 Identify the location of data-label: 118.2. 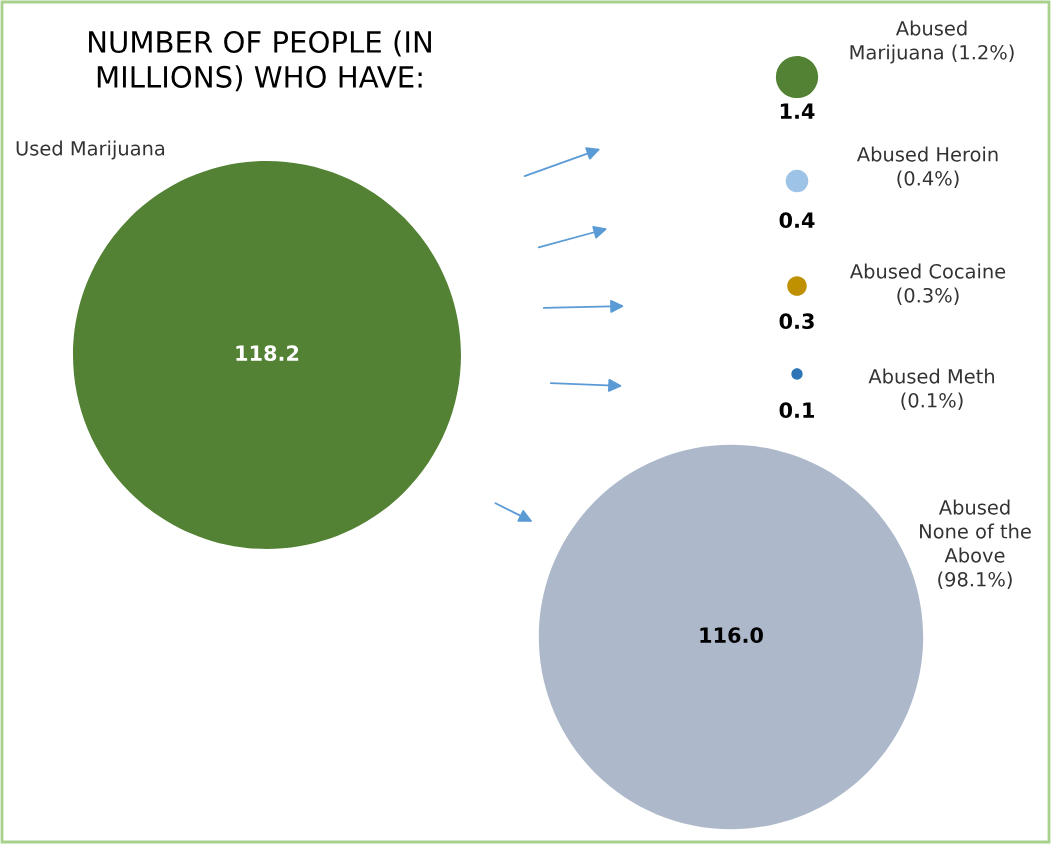
(267, 353).